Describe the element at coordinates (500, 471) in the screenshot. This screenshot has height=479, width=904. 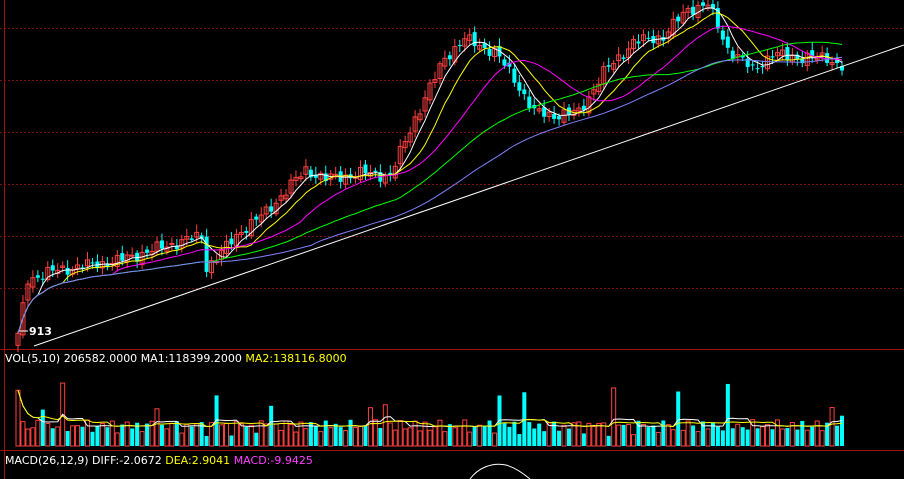
I see `macd-curve` at that location.